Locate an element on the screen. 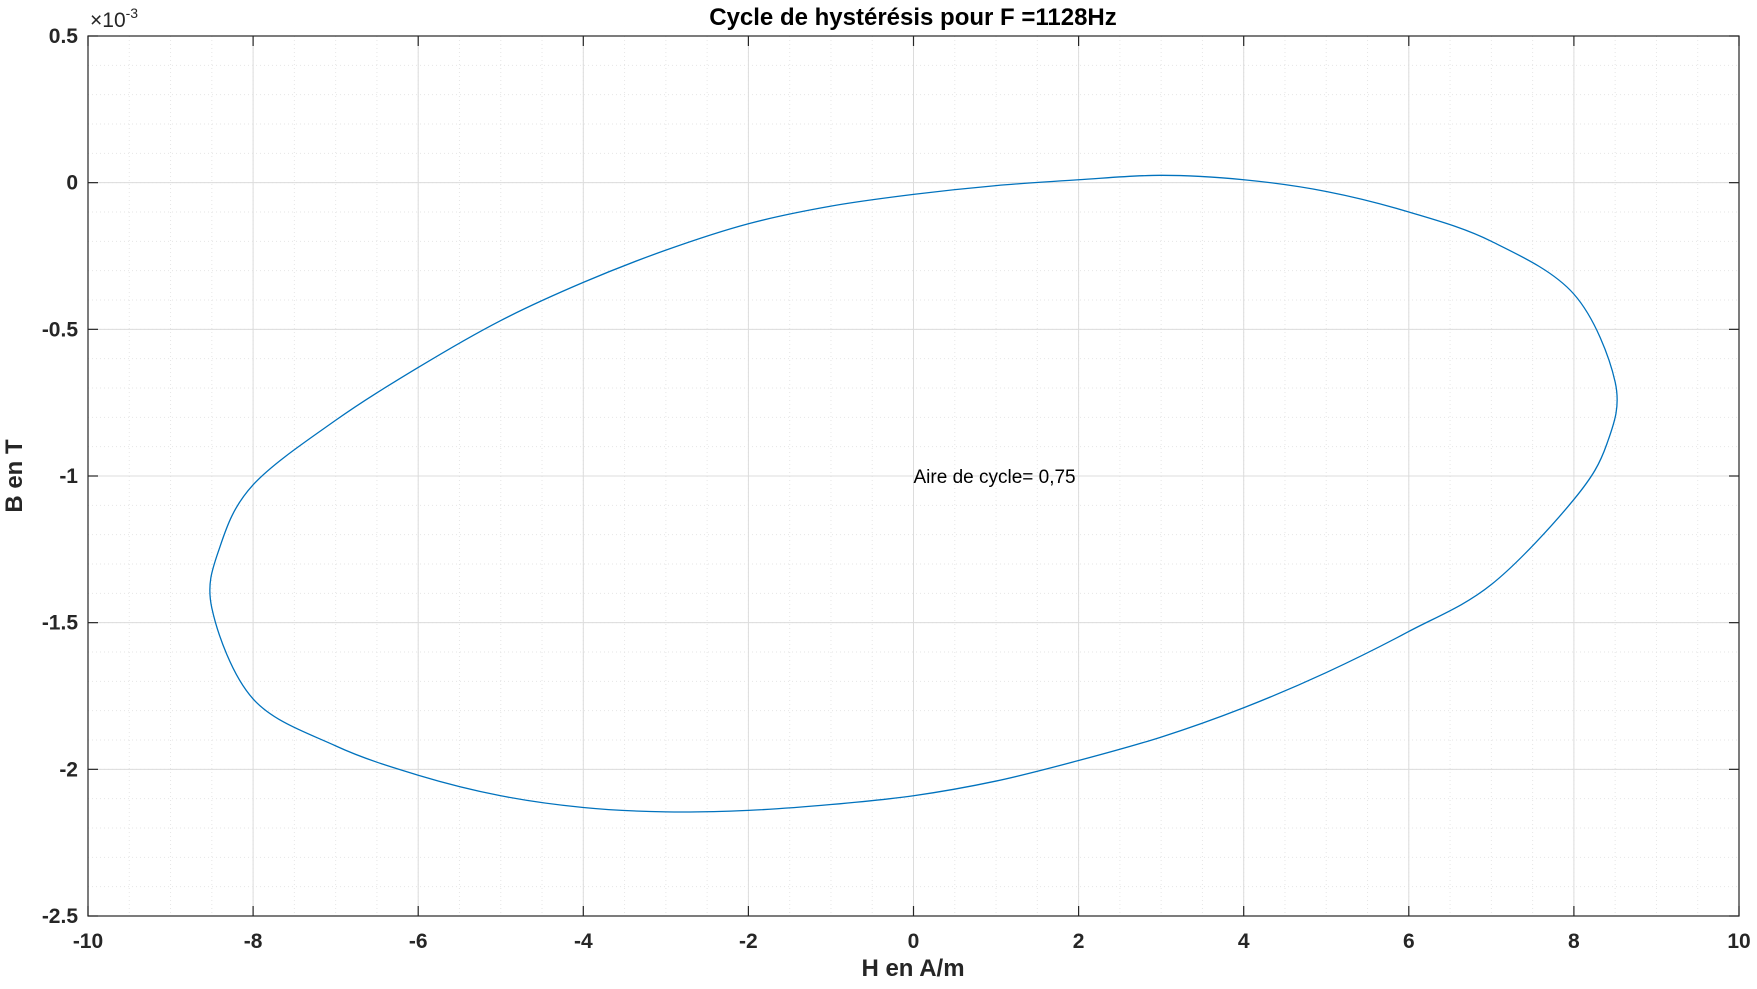  y-tick-label: -2.5 is located at coordinates (60, 916).